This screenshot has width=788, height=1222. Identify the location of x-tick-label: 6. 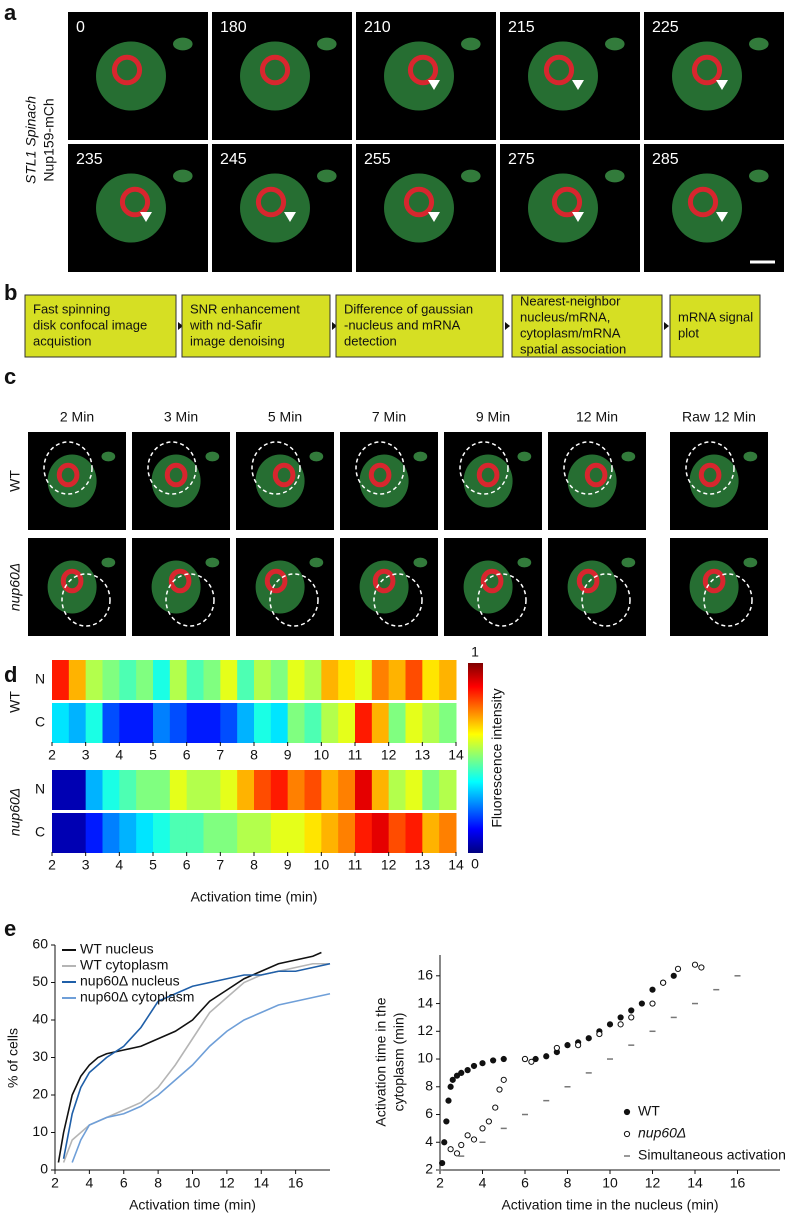
(187, 755).